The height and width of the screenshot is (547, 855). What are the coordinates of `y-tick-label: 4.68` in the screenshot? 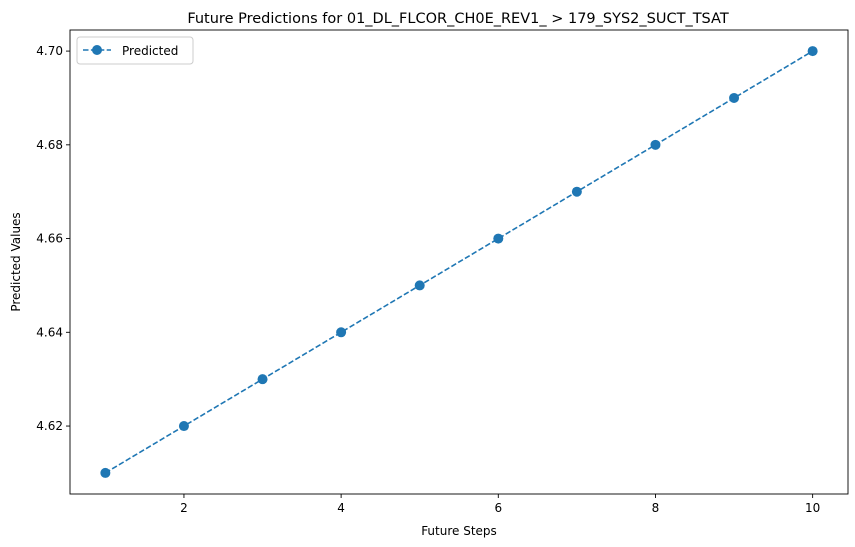 It's located at (49, 145).